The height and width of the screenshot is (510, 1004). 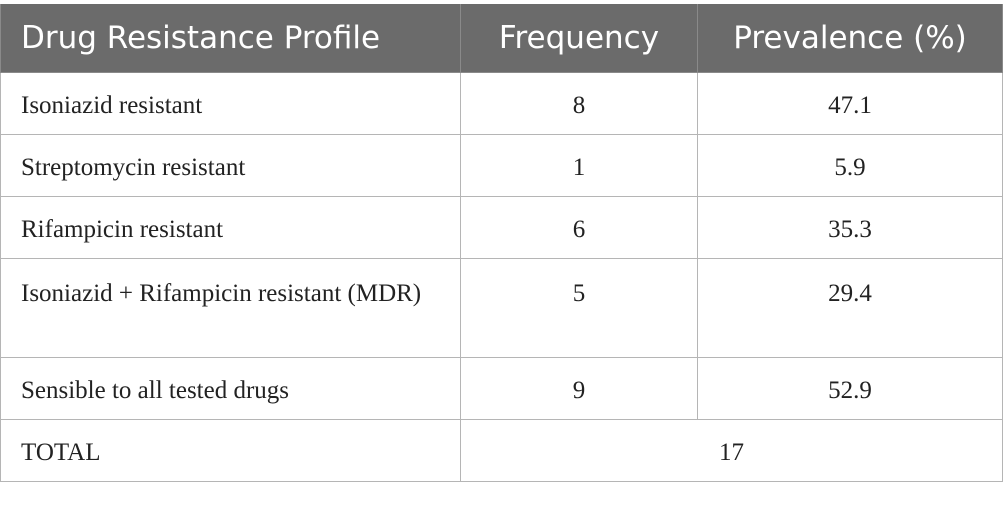 I want to click on table-row: Streptomycin resistant 1 5.9, so click(x=501, y=165).